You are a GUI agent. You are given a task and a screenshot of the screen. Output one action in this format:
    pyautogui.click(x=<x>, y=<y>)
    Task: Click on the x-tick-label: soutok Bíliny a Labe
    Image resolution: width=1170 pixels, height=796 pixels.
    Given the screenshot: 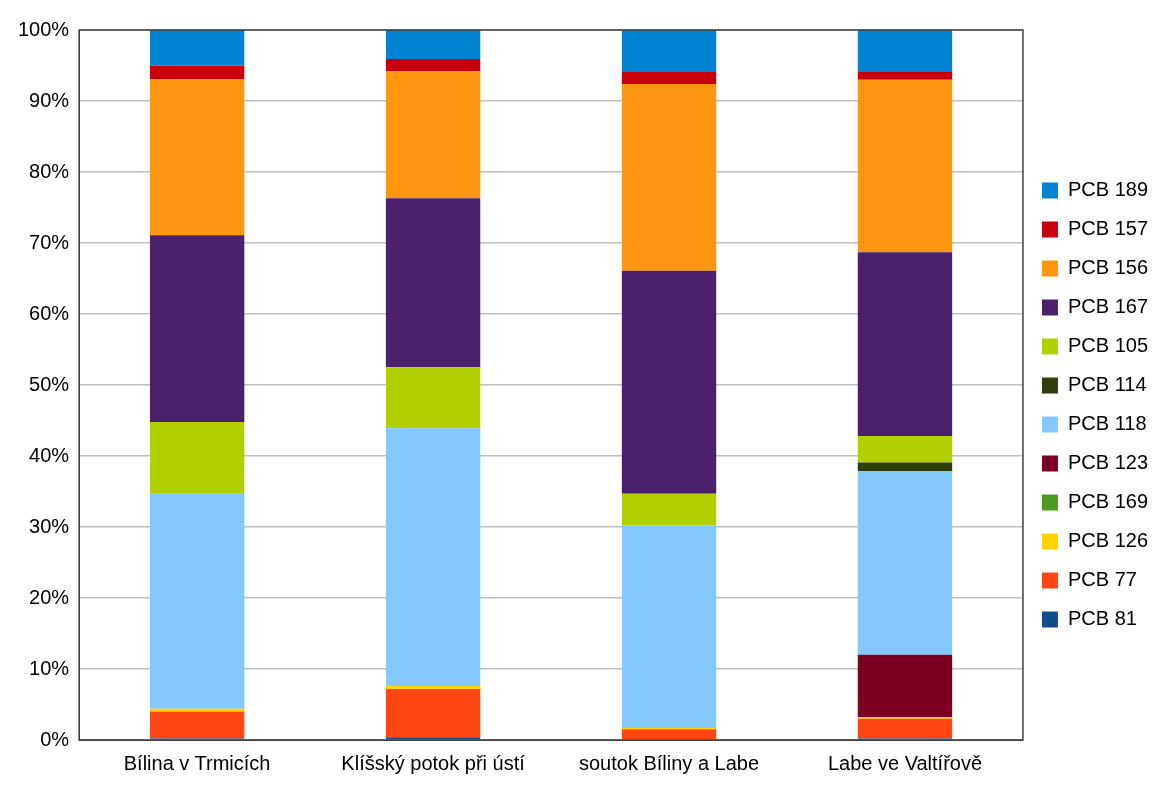 What is the action you would take?
    pyautogui.click(x=669, y=762)
    